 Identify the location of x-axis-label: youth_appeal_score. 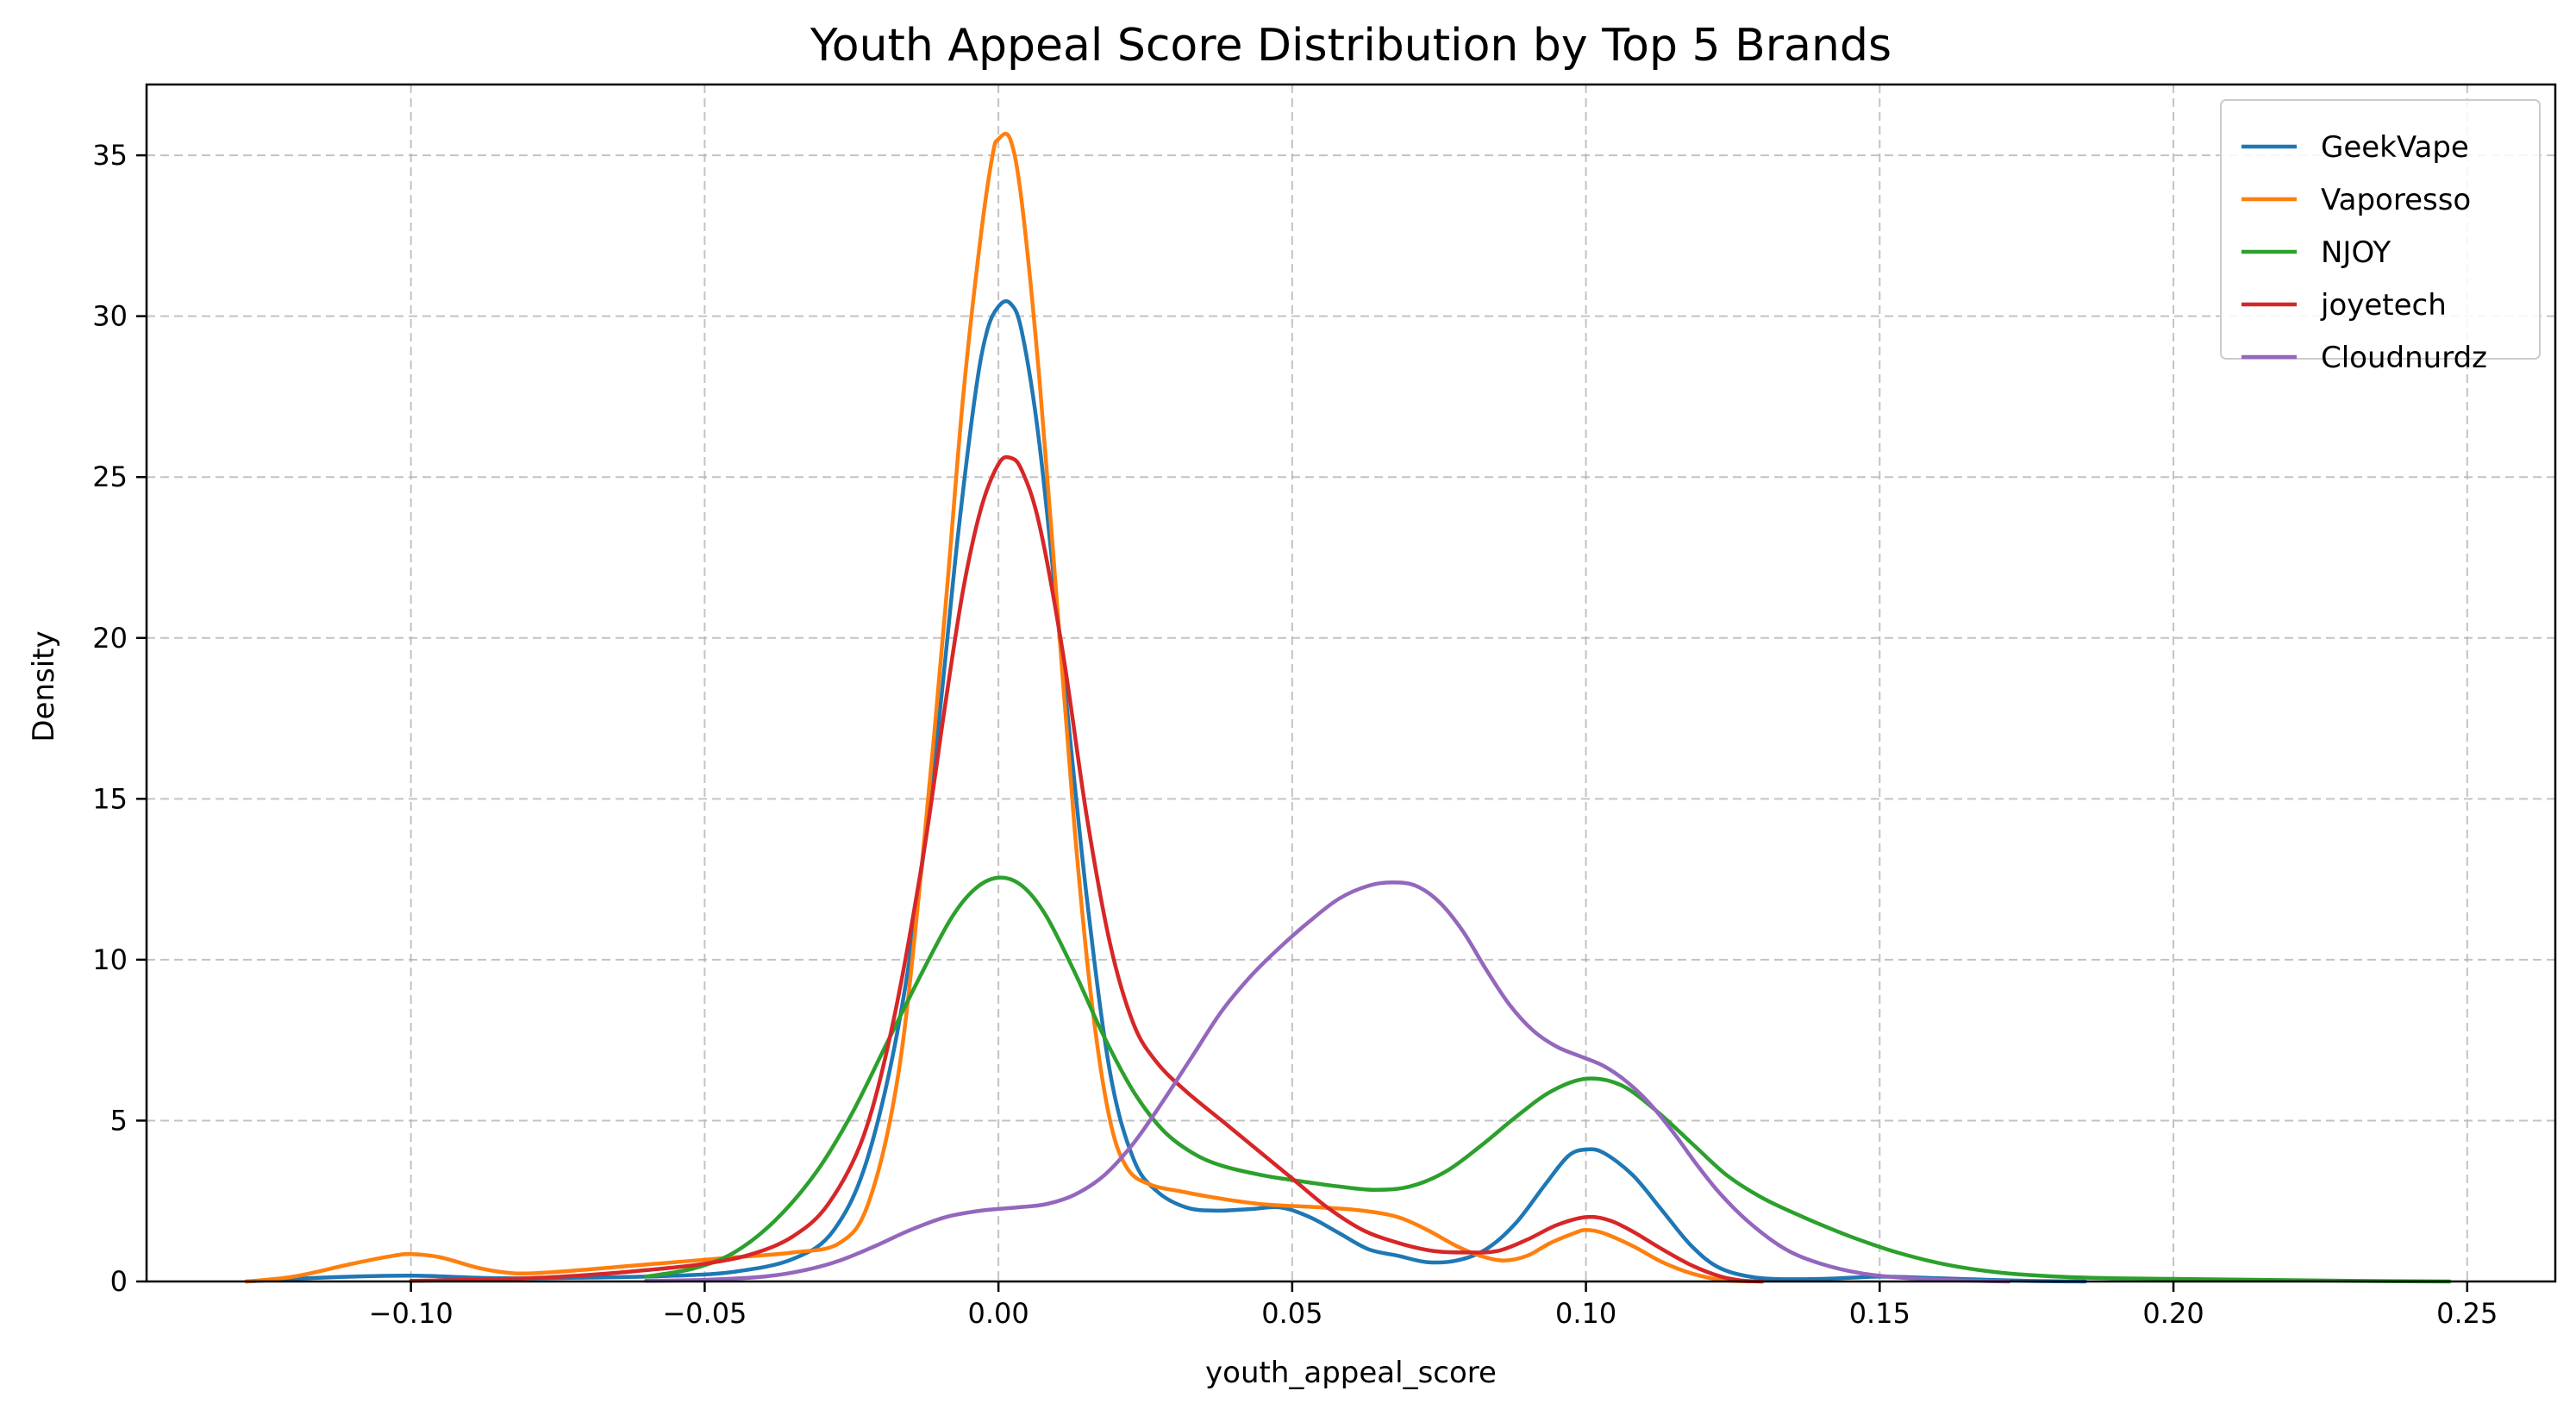
(1351, 1373).